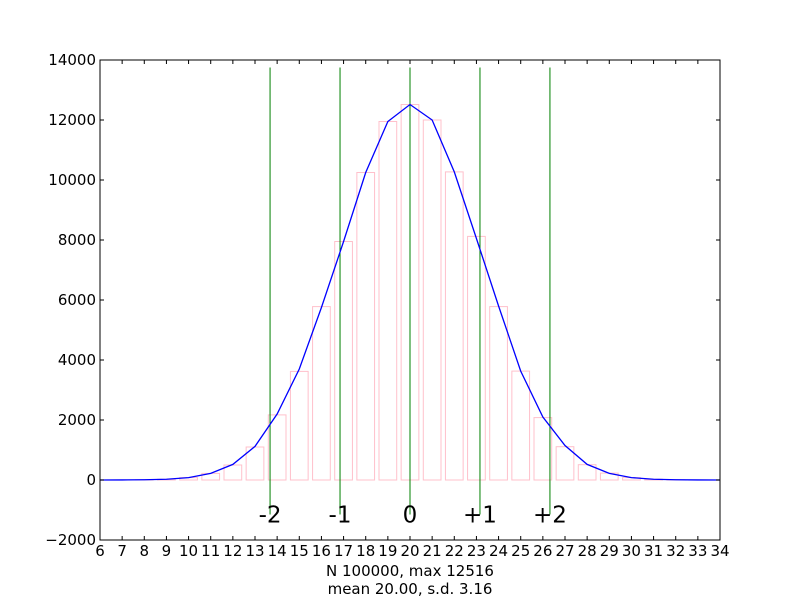 The height and width of the screenshot is (600, 800). I want to click on x-tick-label: 8, so click(145, 551).